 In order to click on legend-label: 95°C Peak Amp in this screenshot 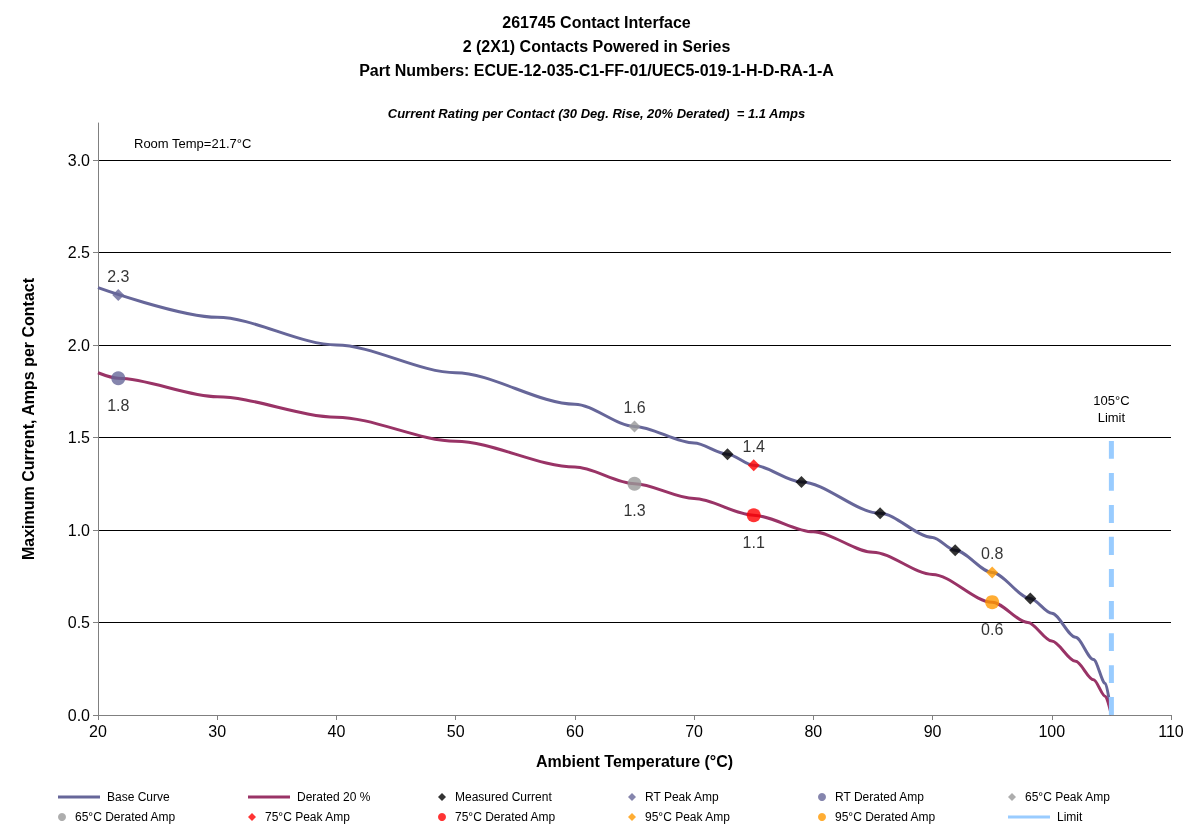, I will do `click(688, 817)`.